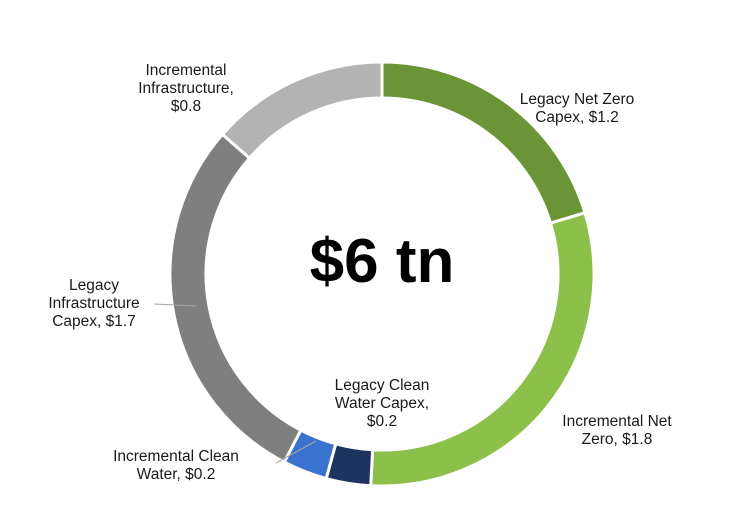  I want to click on label-incremental-net-zero: Incremental Net Zero, $1.8, so click(617, 430).